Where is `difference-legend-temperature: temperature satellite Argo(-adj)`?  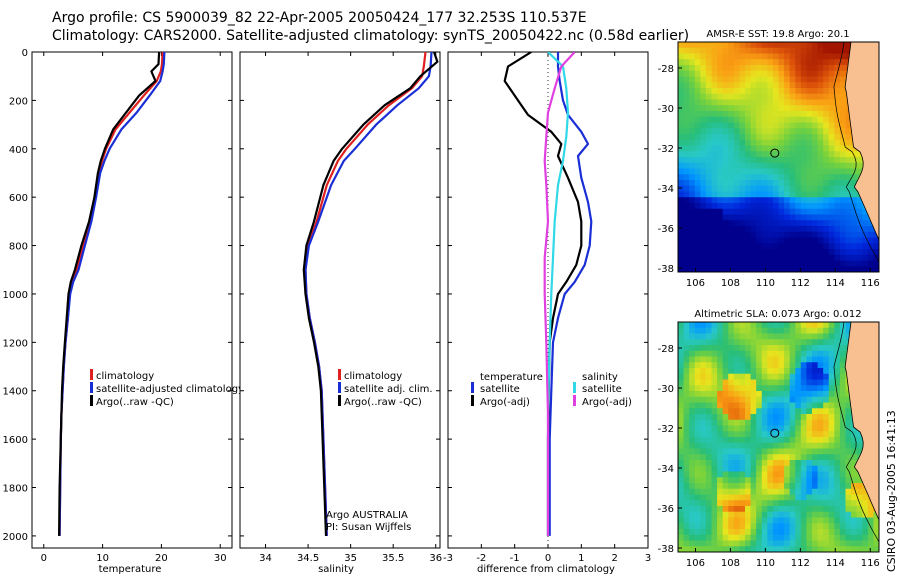 difference-legend-temperature: temperature satellite Argo(-adj) is located at coordinates (507, 390).